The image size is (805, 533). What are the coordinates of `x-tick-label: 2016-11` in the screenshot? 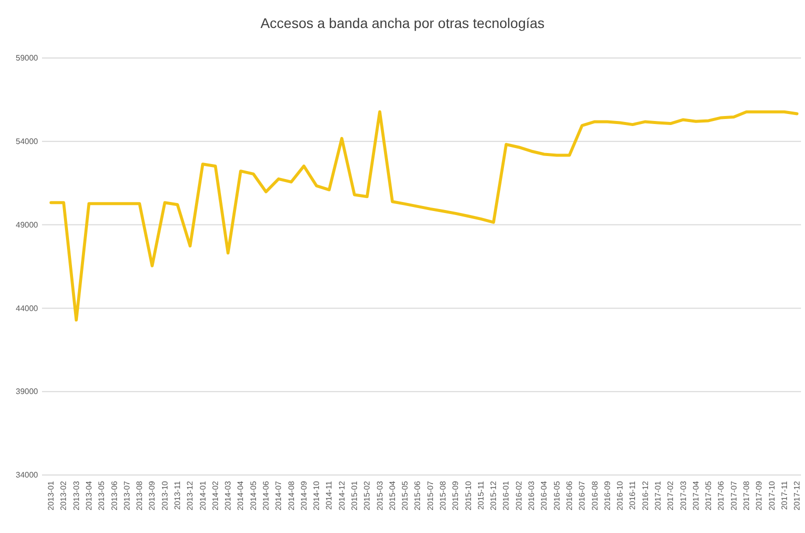 It's located at (633, 495).